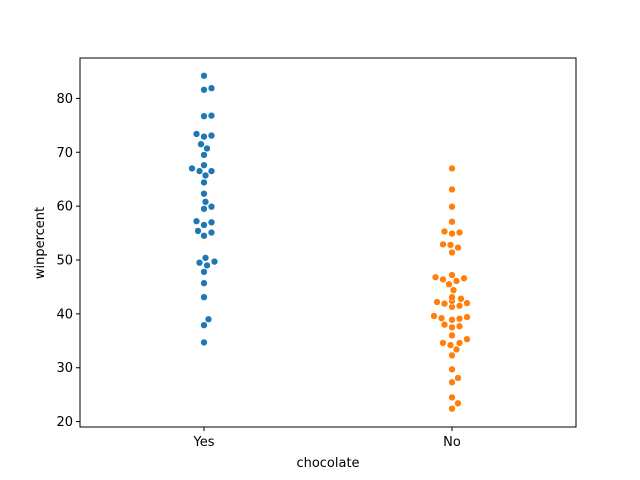 The image size is (640, 480). What do you see at coordinates (327, 438) in the screenshot?
I see `x-axis: Yes No` at bounding box center [327, 438].